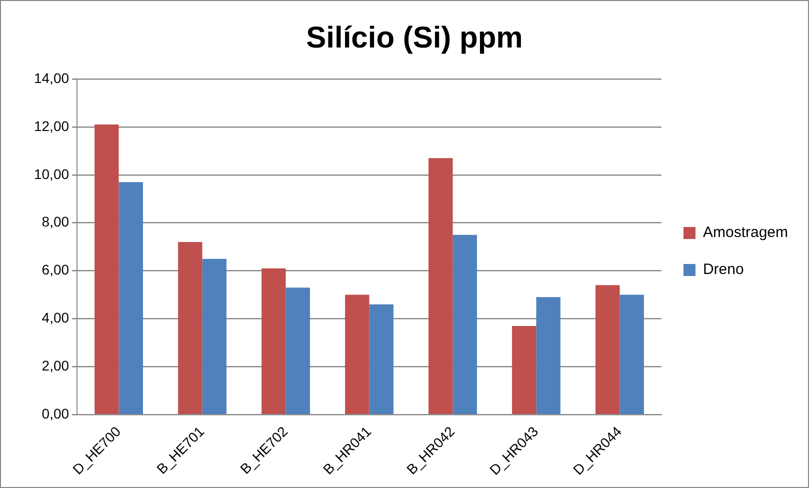 The height and width of the screenshot is (488, 809). I want to click on y-tick-label: 14,00, so click(52, 78).